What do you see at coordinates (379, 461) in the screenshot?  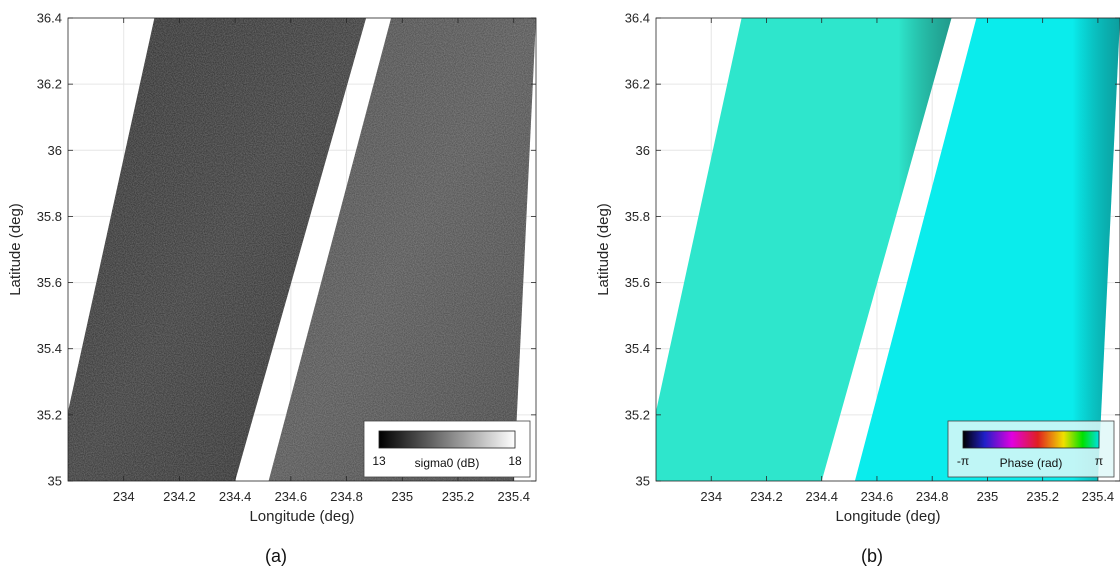 I see `colorbar-min-label: 13` at bounding box center [379, 461].